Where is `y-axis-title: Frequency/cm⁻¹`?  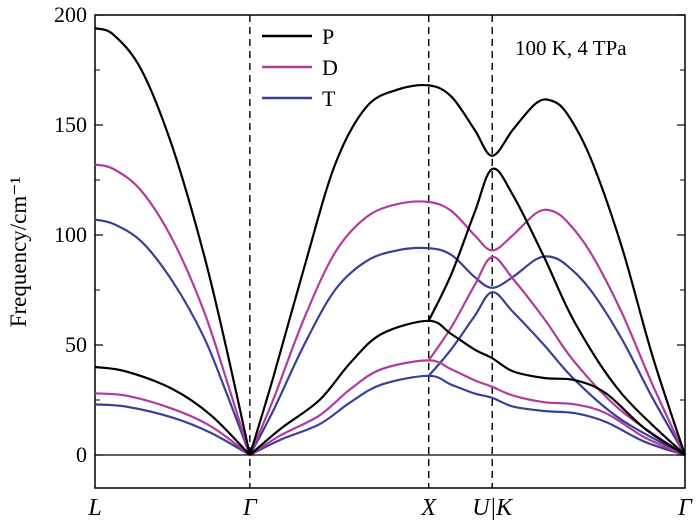 y-axis-title: Frequency/cm⁻¹ is located at coordinates (18, 252).